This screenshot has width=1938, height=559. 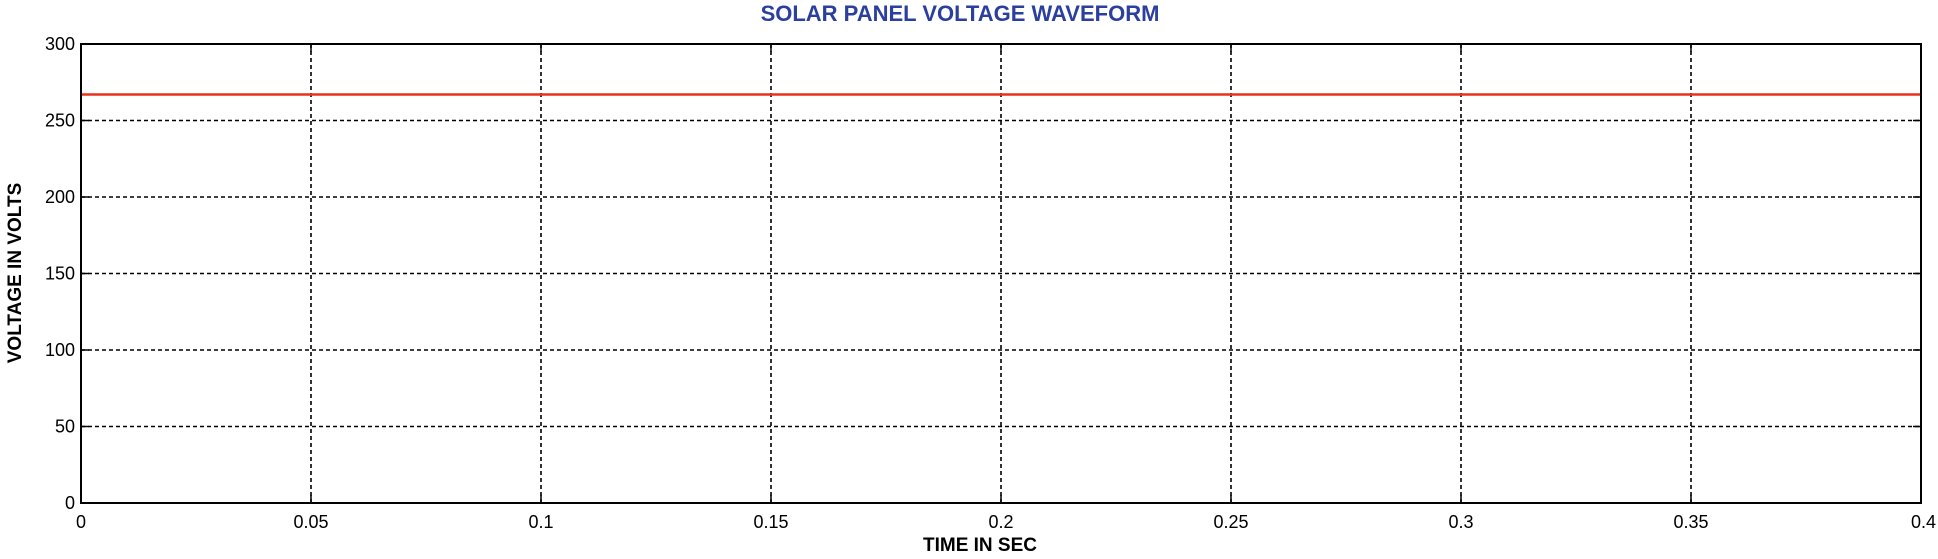 I want to click on x-tick-label: 0.4, so click(x=1923, y=522).